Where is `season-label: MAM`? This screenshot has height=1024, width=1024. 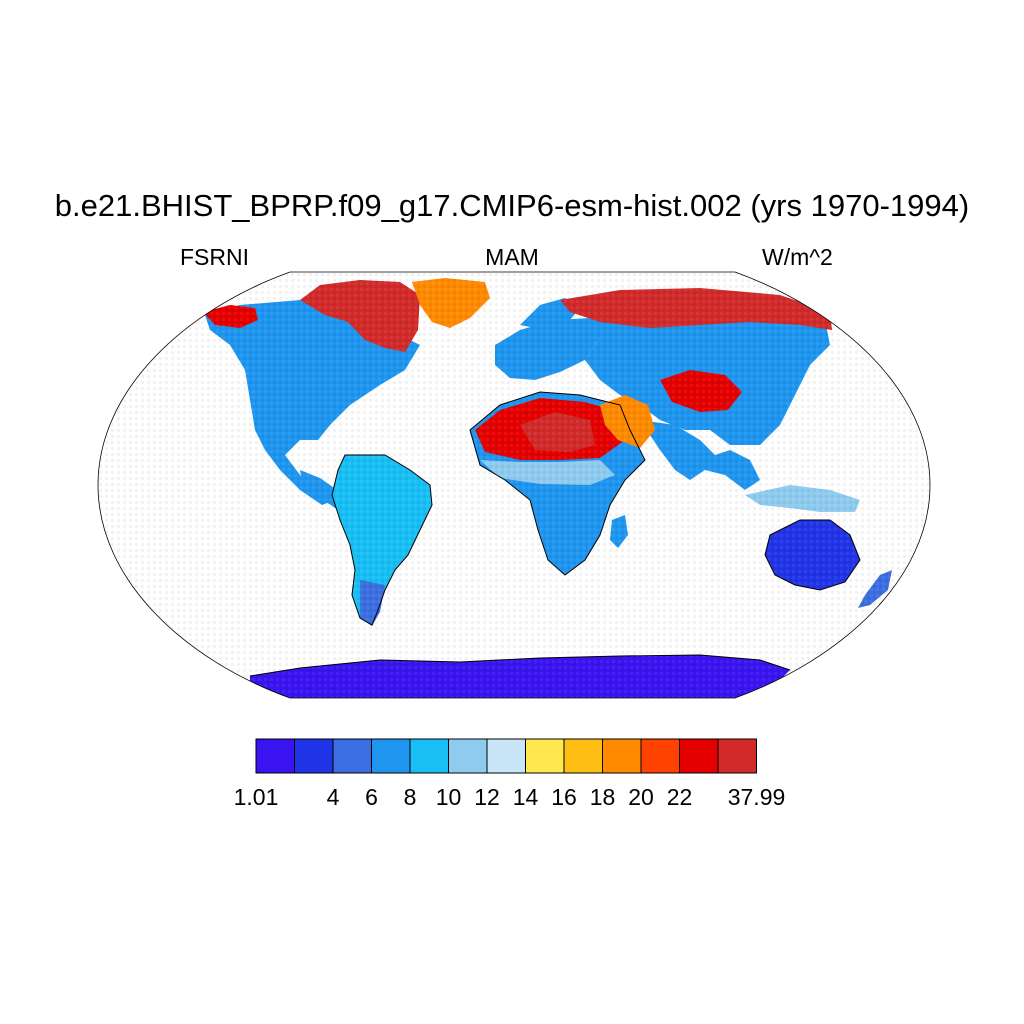
season-label: MAM is located at coordinates (512, 257).